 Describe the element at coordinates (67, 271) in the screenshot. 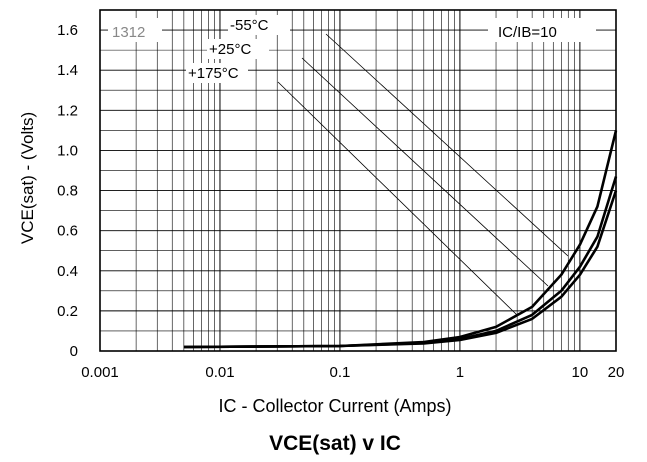

I see `y-tick-label: 0.4` at that location.